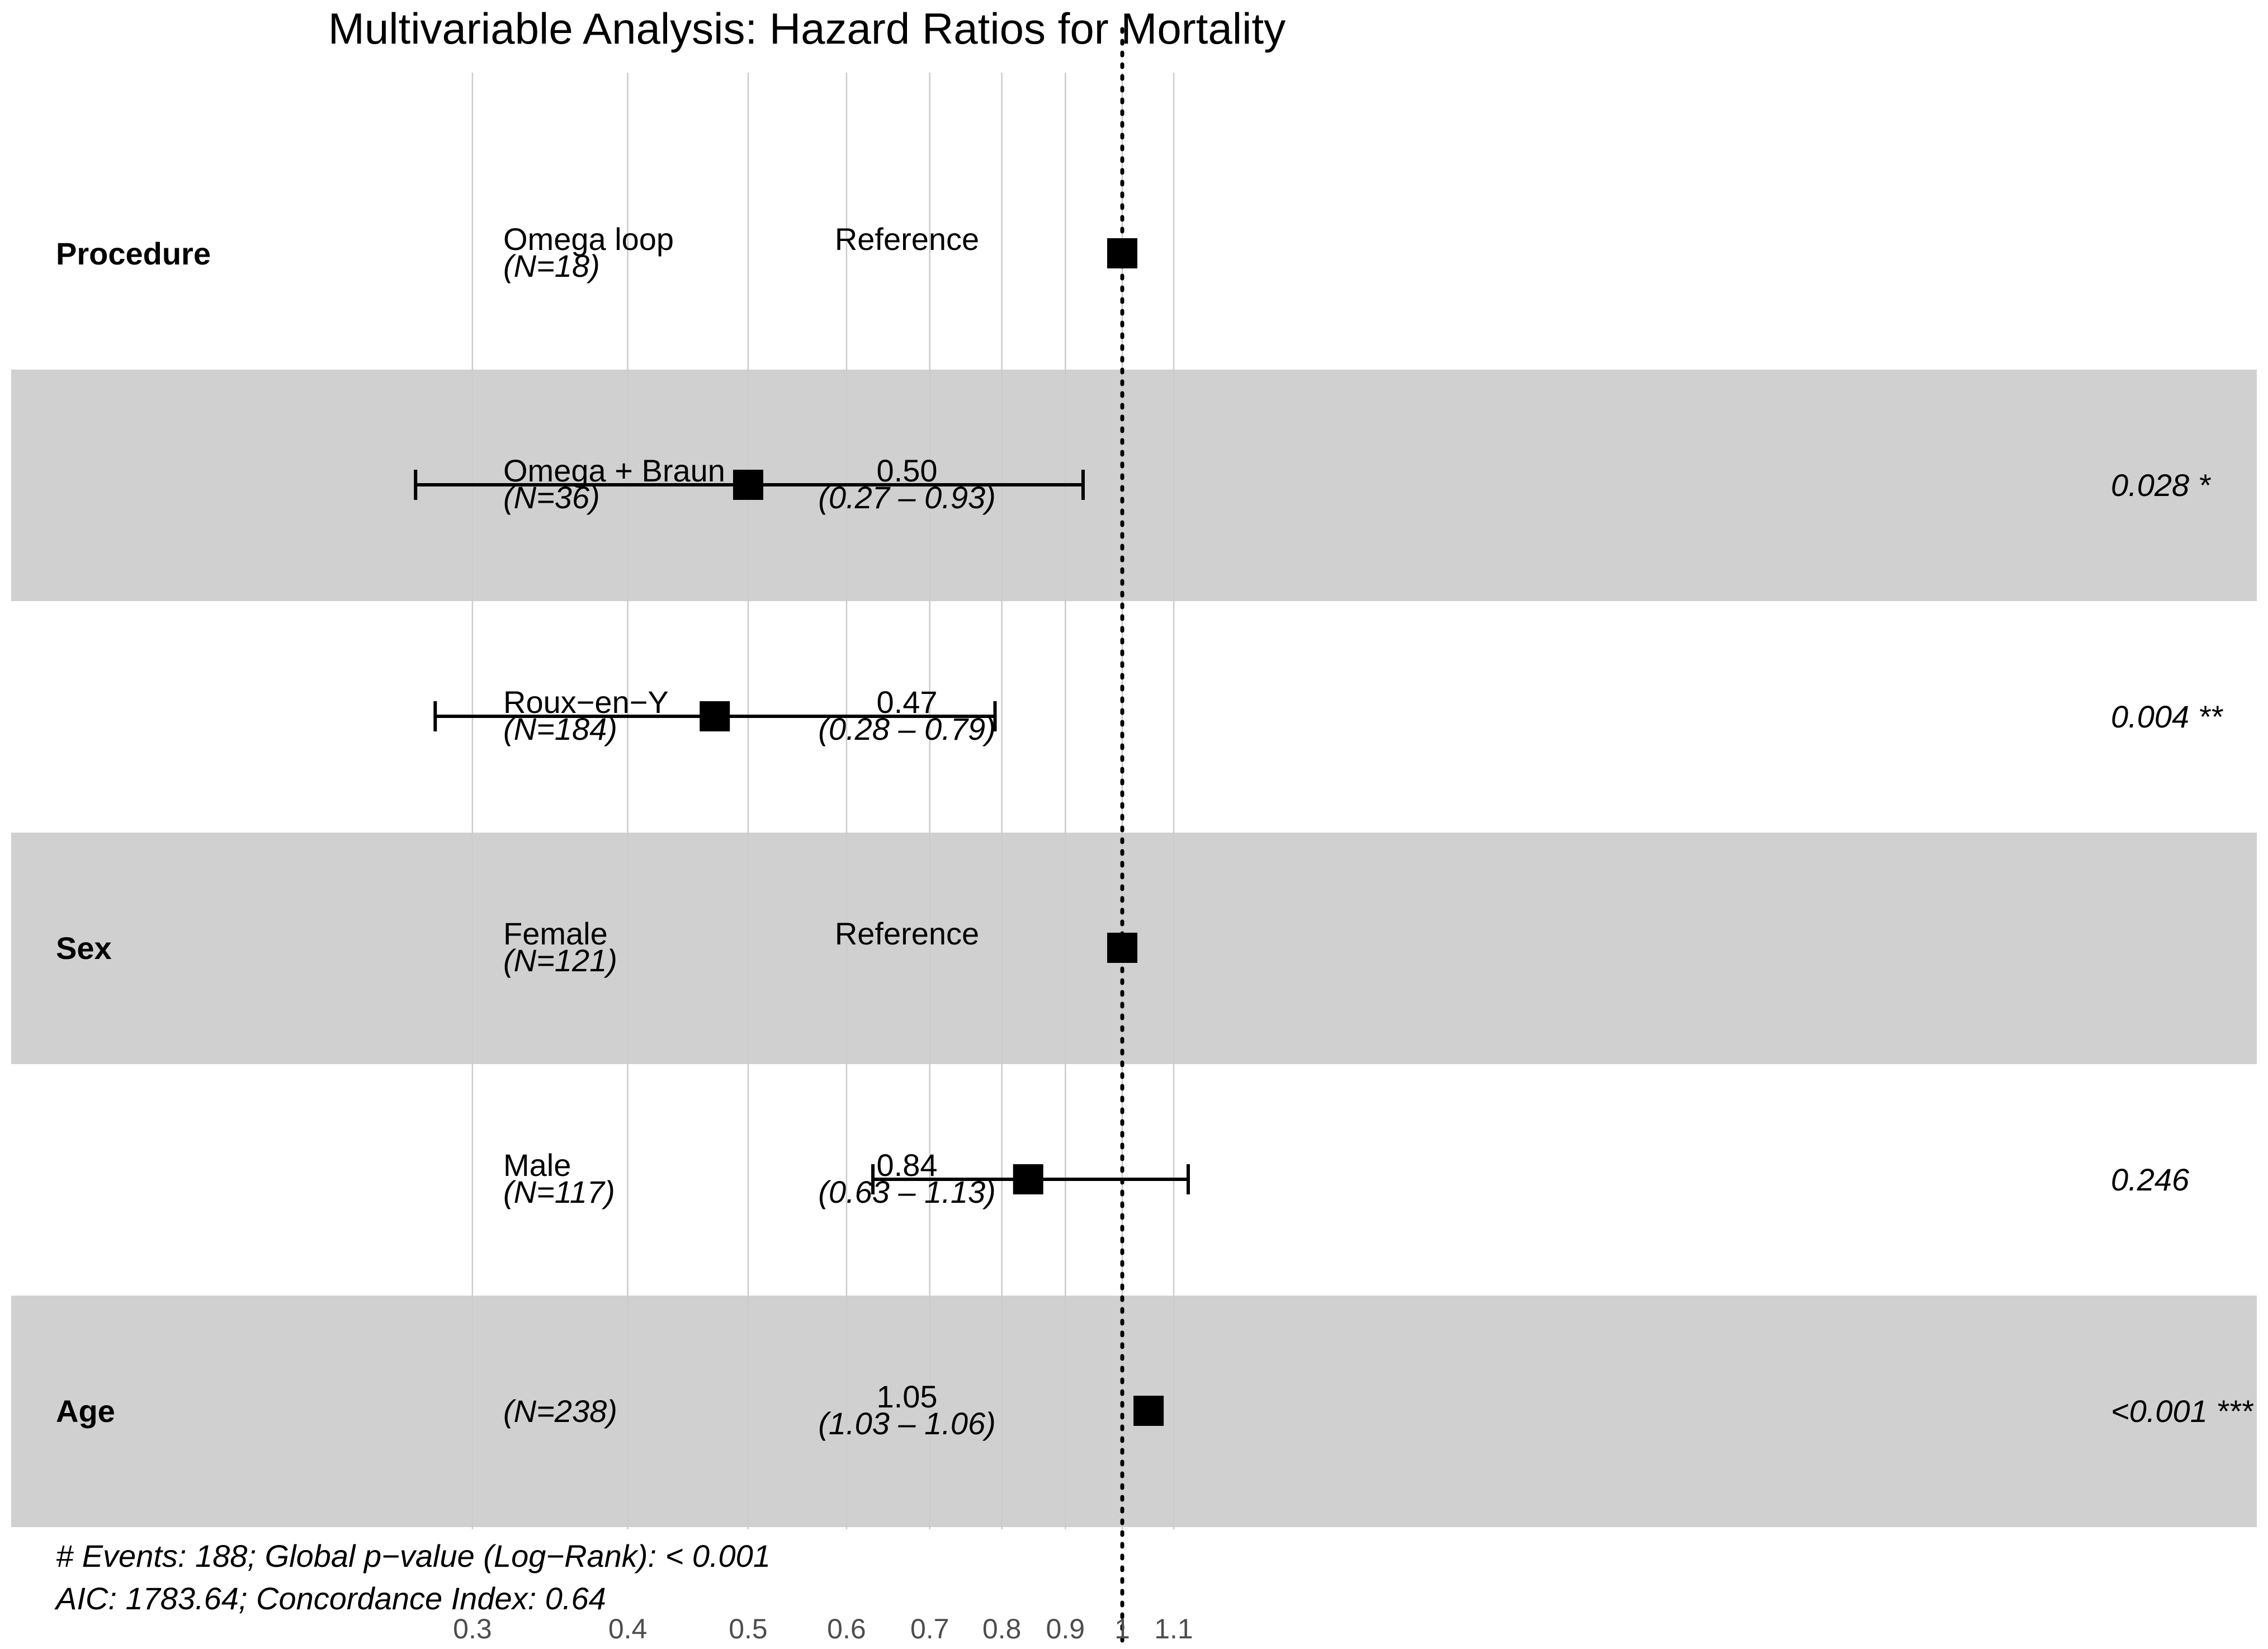  Describe the element at coordinates (2182, 1411) in the screenshot. I see `p-value: <0.001 ***` at that location.